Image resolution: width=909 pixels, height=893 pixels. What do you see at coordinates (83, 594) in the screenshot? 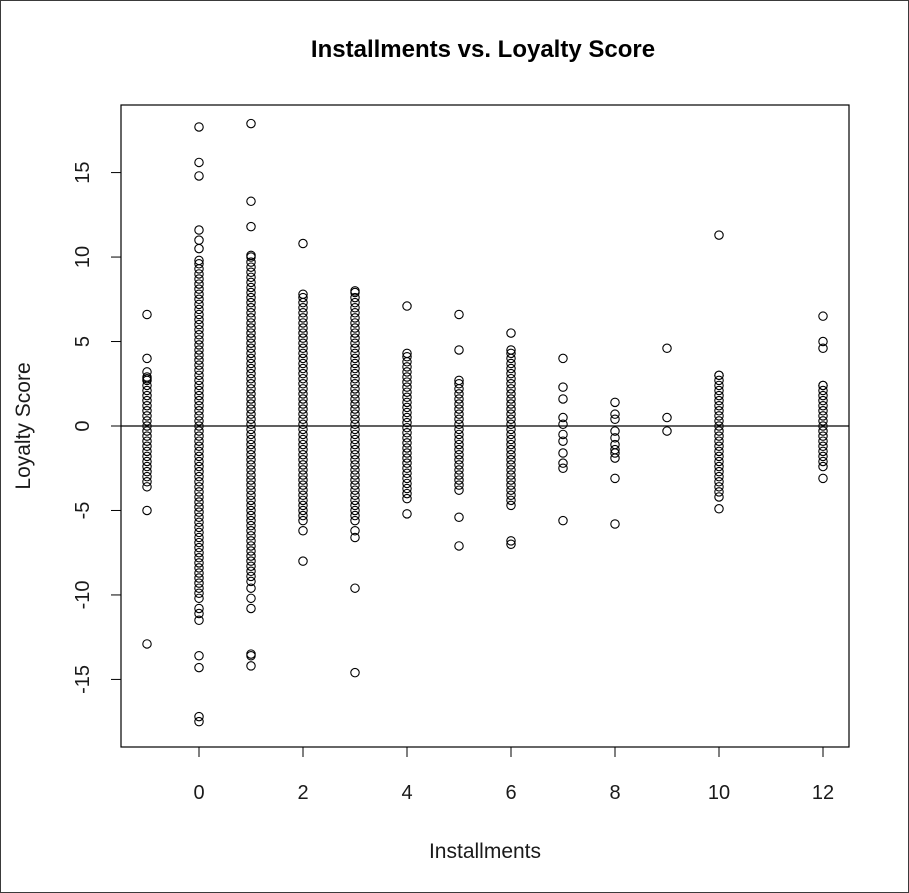
I see `y-tick-label: -10` at bounding box center [83, 594].